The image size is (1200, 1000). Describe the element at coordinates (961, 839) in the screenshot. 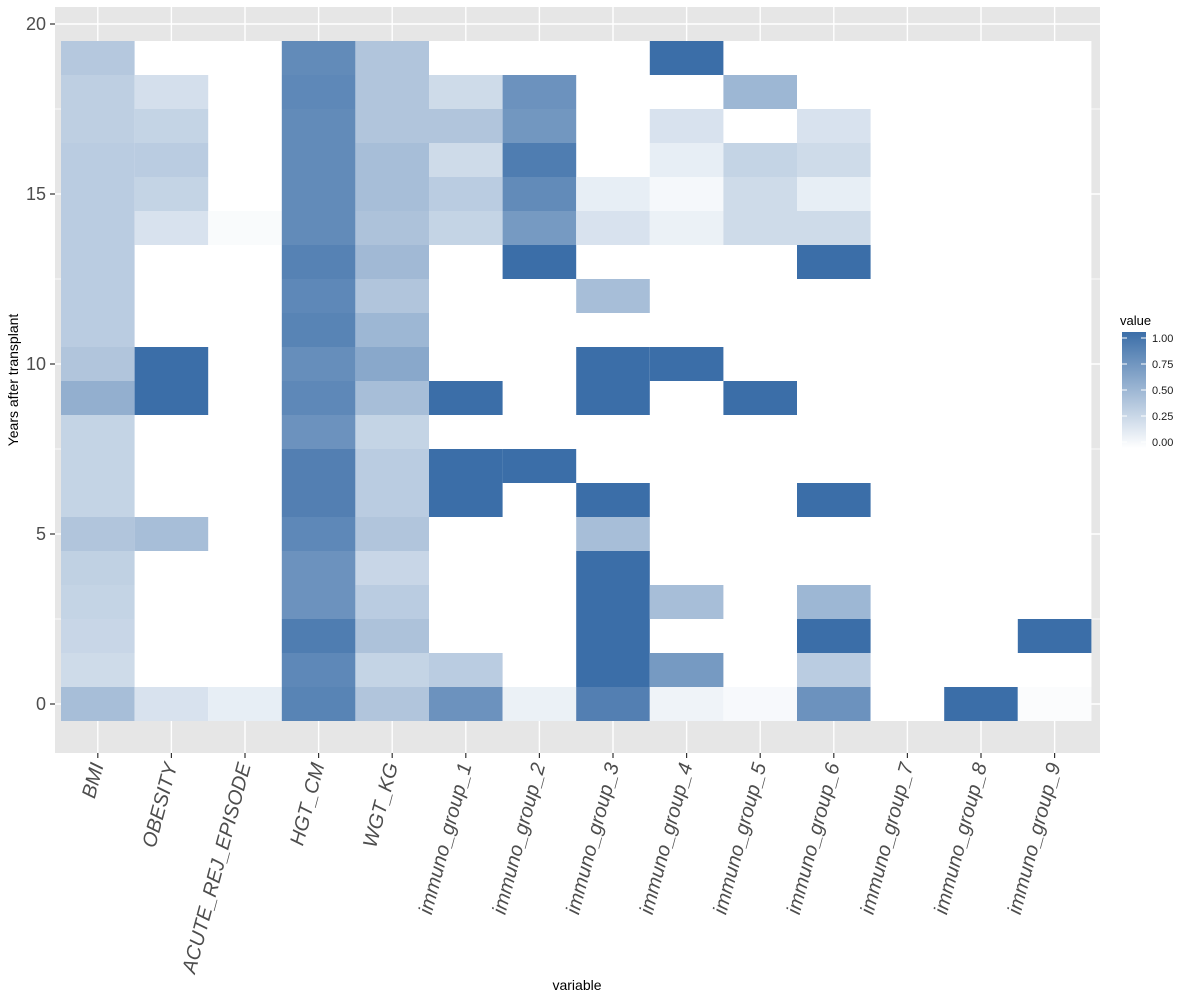

I see `x-tick-label: immuno_group_8` at that location.